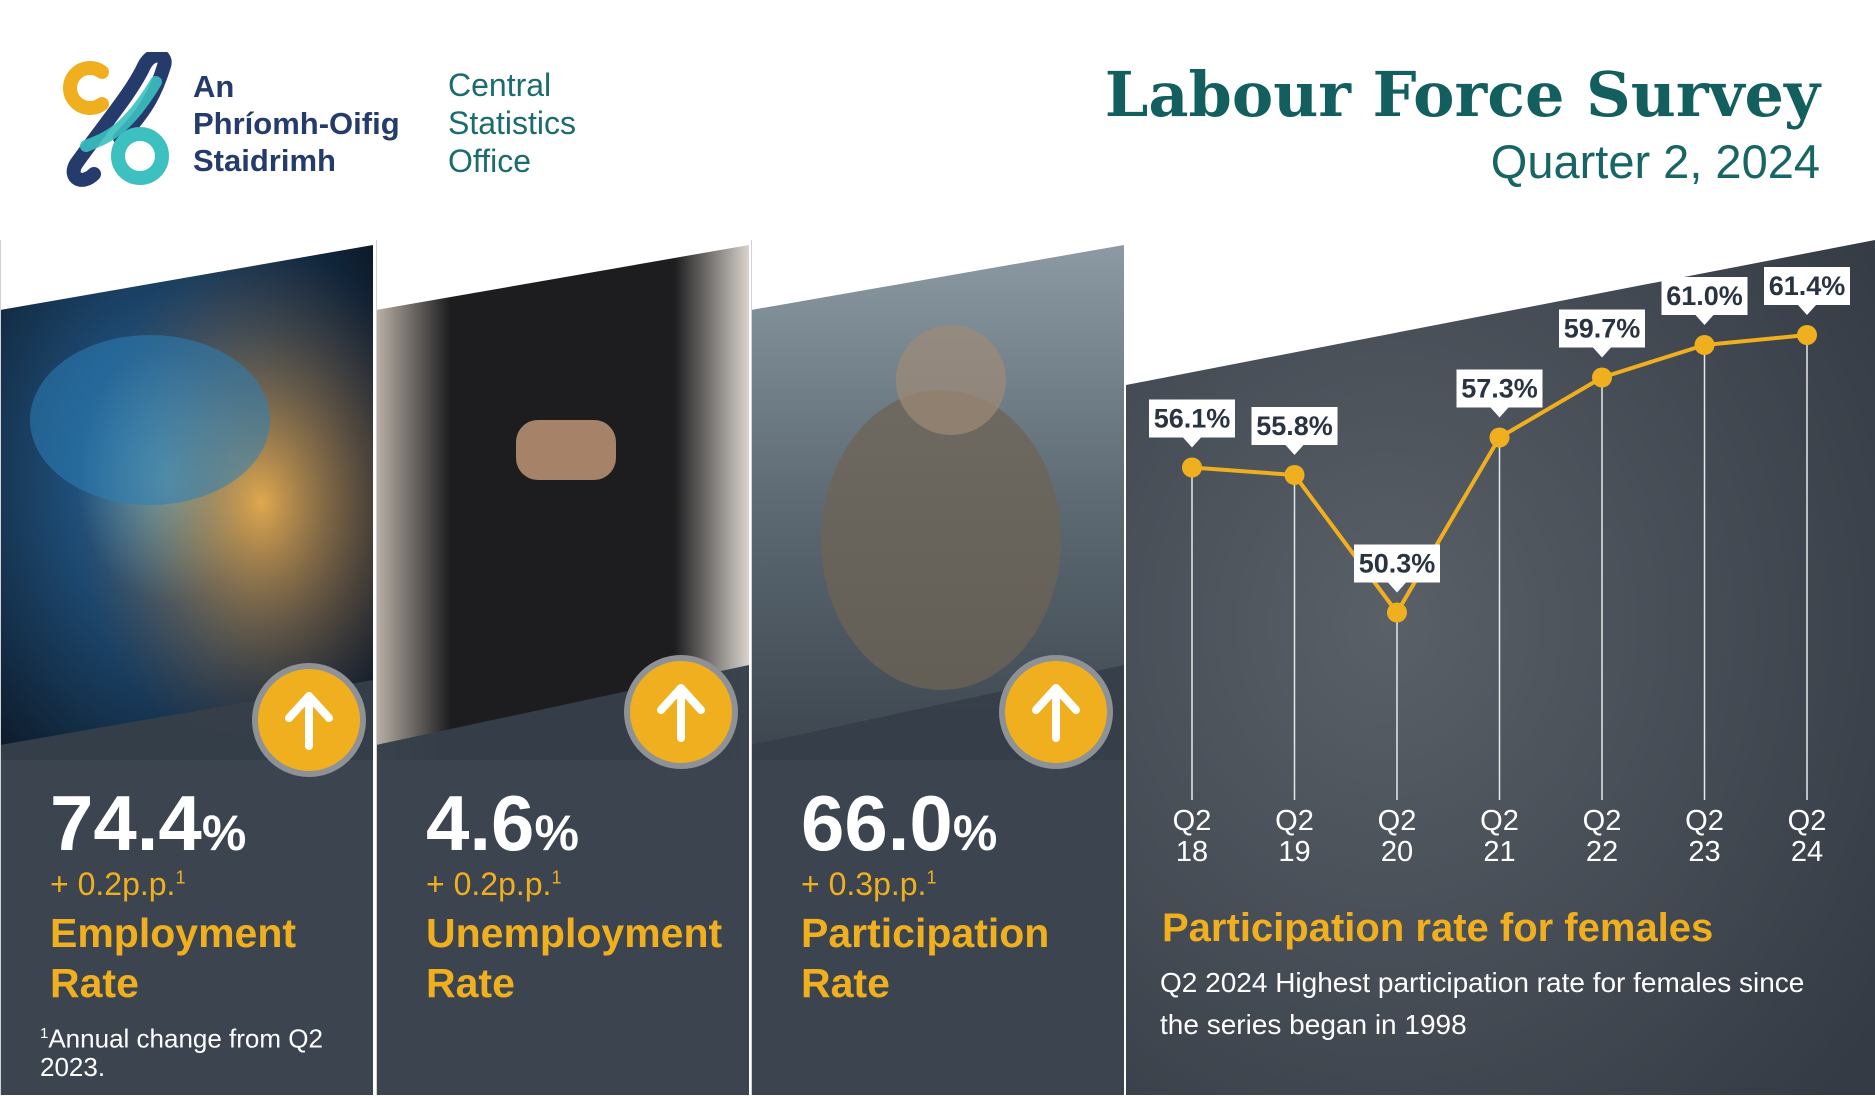 The height and width of the screenshot is (1100, 1875). I want to click on data-label-6: 61.4%, so click(1807, 286).